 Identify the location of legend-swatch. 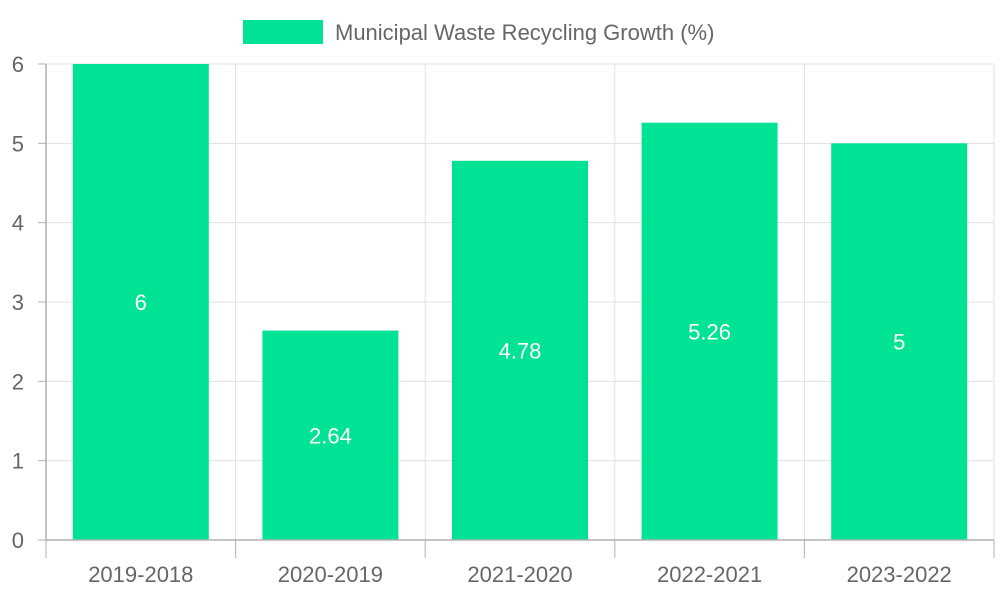
(283, 32).